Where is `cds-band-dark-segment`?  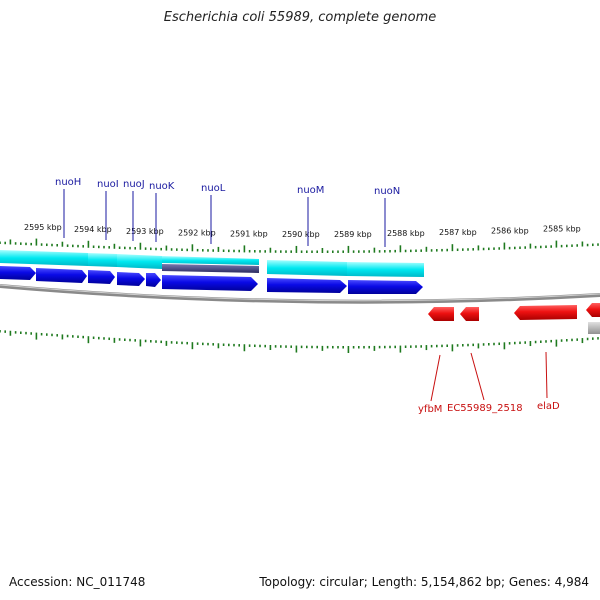 cds-band-dark-segment is located at coordinates (210, 268).